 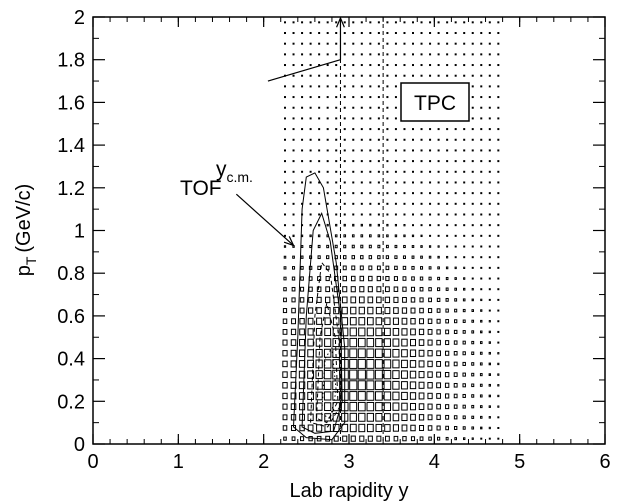 I want to click on tof-arrow-head, so click(x=289, y=241).